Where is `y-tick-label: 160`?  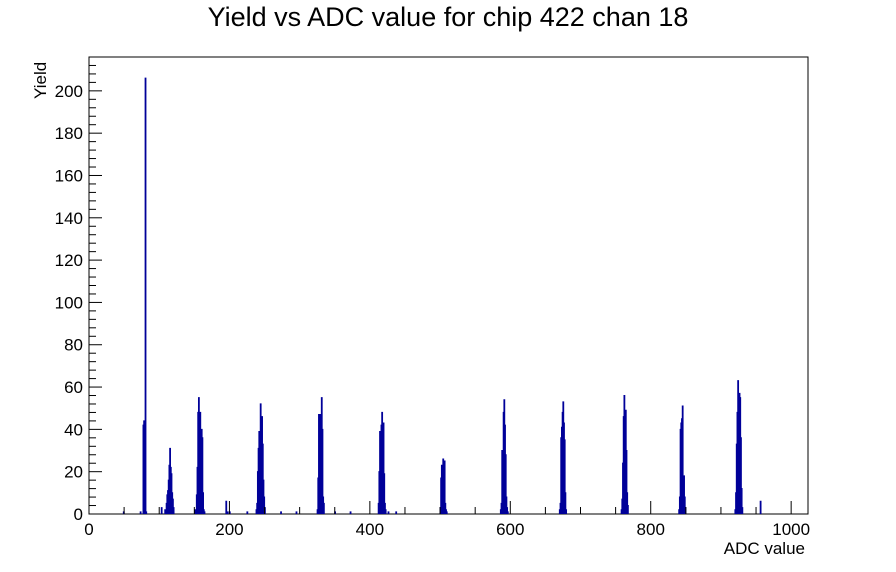 y-tick-label: 160 is located at coordinates (69, 175).